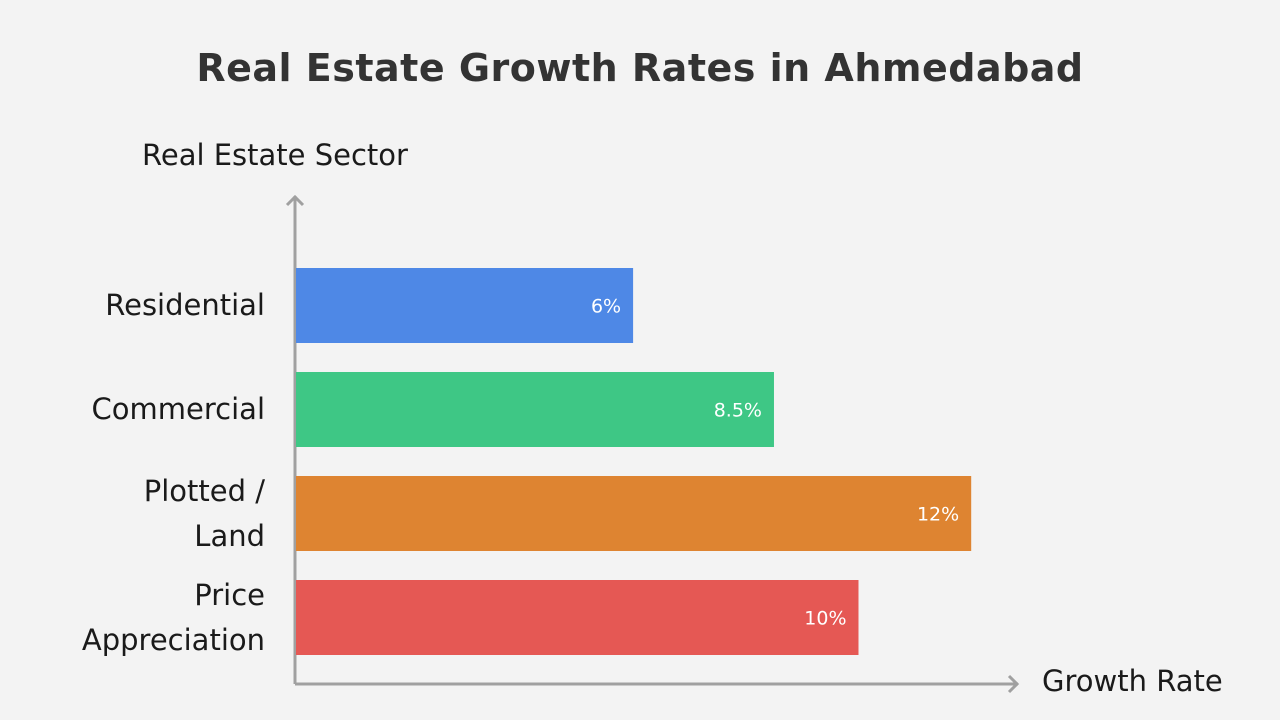 The image size is (1280, 720). What do you see at coordinates (640, 68) in the screenshot?
I see `chart-title: Real Estate Growth Rates in Ahmedabad` at bounding box center [640, 68].